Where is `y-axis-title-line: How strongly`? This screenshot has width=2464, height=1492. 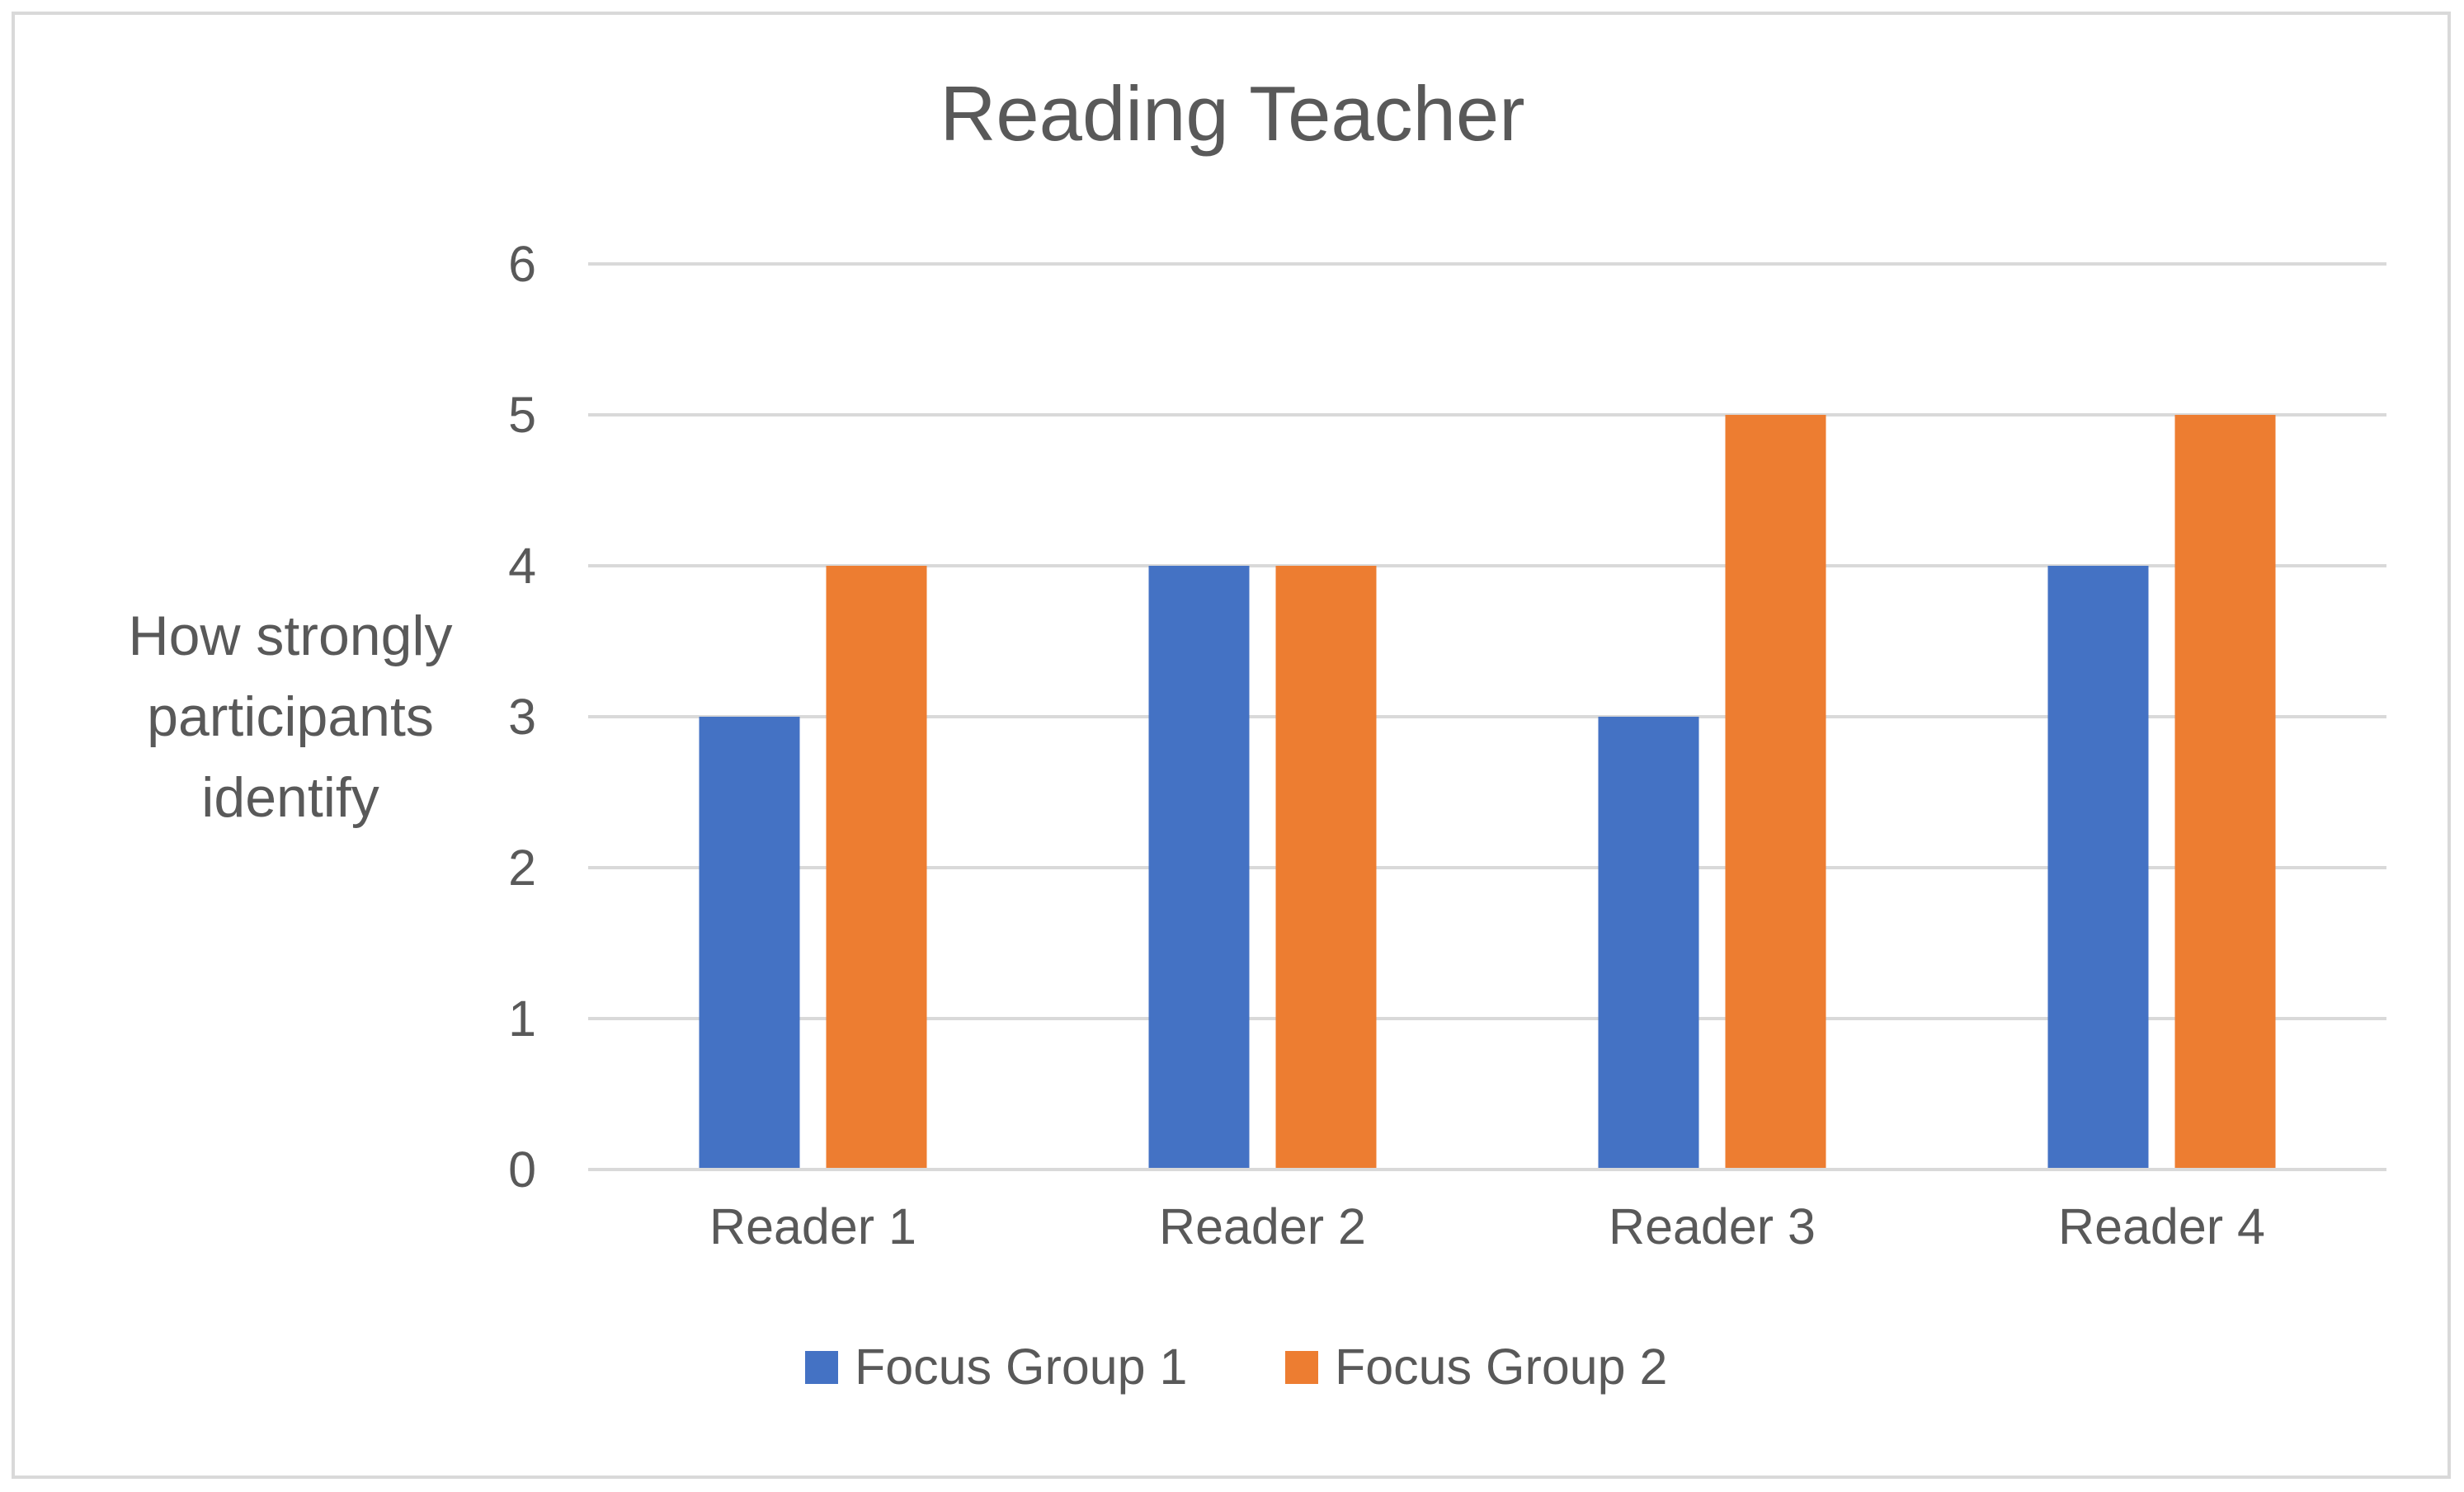
y-axis-title-line: How strongly is located at coordinates (290, 636).